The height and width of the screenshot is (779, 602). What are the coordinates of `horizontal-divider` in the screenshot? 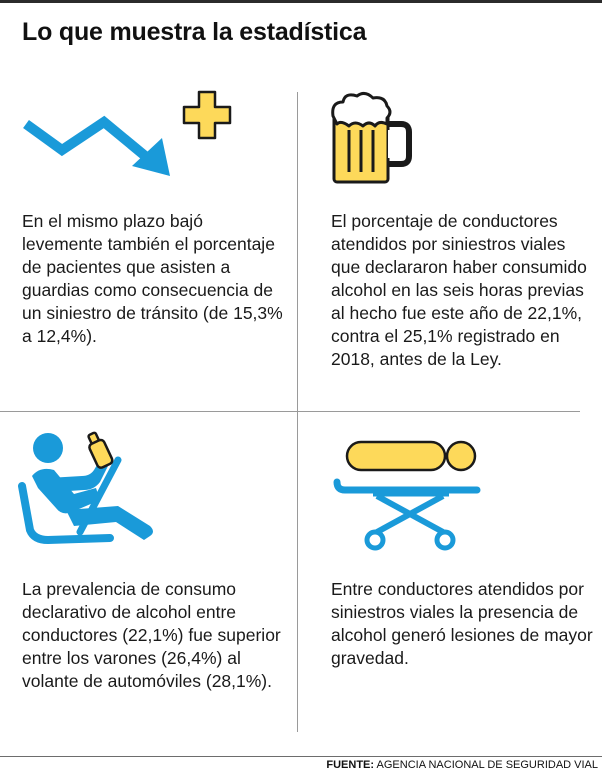 It's located at (290, 411).